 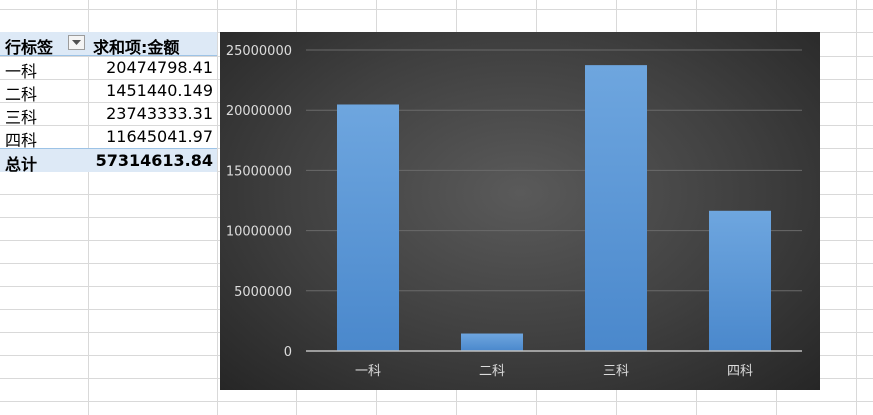 What do you see at coordinates (21, 140) in the screenshot?
I see `pivot-row-label: 四科` at bounding box center [21, 140].